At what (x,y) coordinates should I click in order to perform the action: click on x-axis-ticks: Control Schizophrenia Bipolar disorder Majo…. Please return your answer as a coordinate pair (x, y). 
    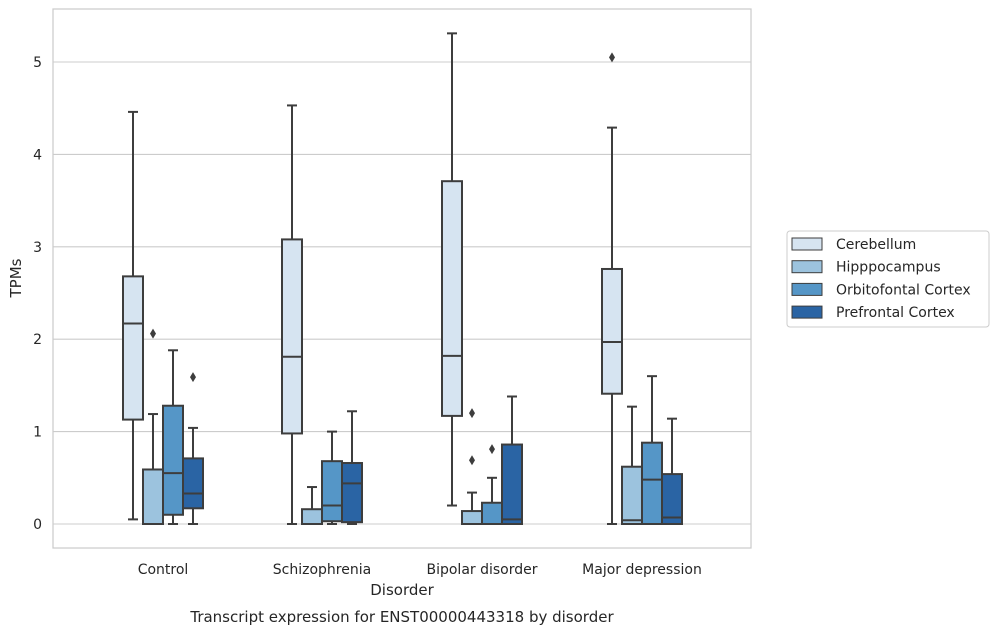
    Looking at the image, I should click on (420, 570).